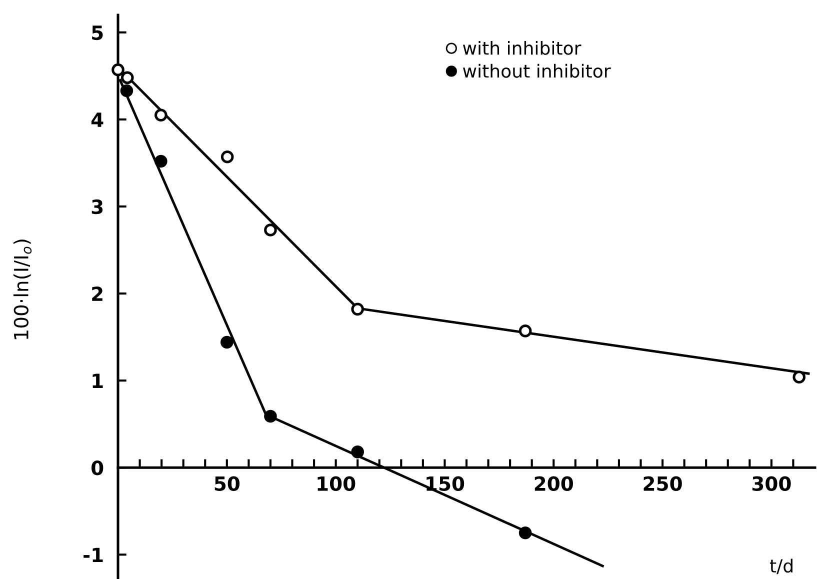 This screenshot has height=579, width=817. I want to click on y-tick-label: 2, so click(97, 293).